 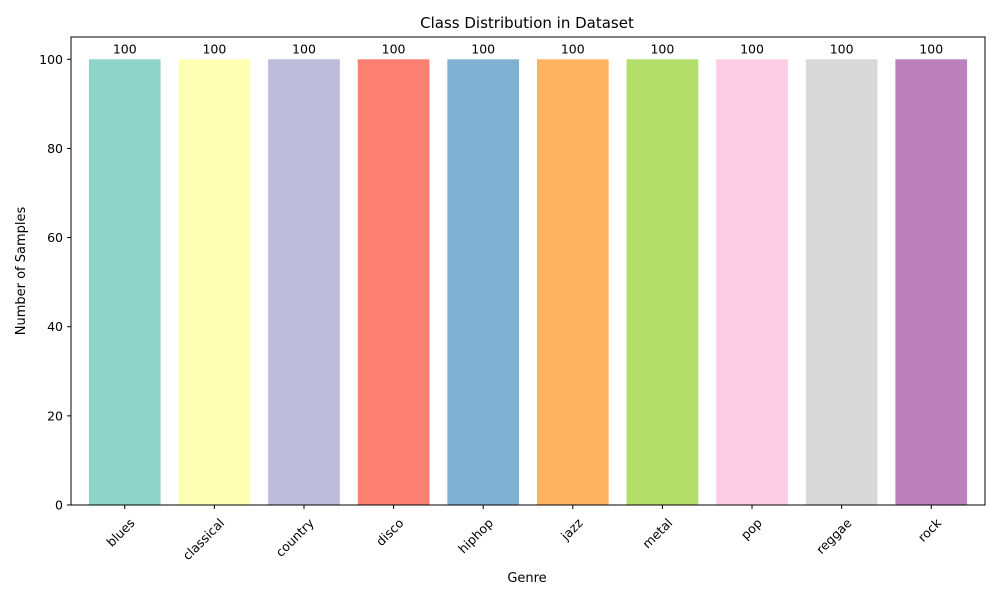 What do you see at coordinates (59, 505) in the screenshot?
I see `y-tick-label-0: 0` at bounding box center [59, 505].